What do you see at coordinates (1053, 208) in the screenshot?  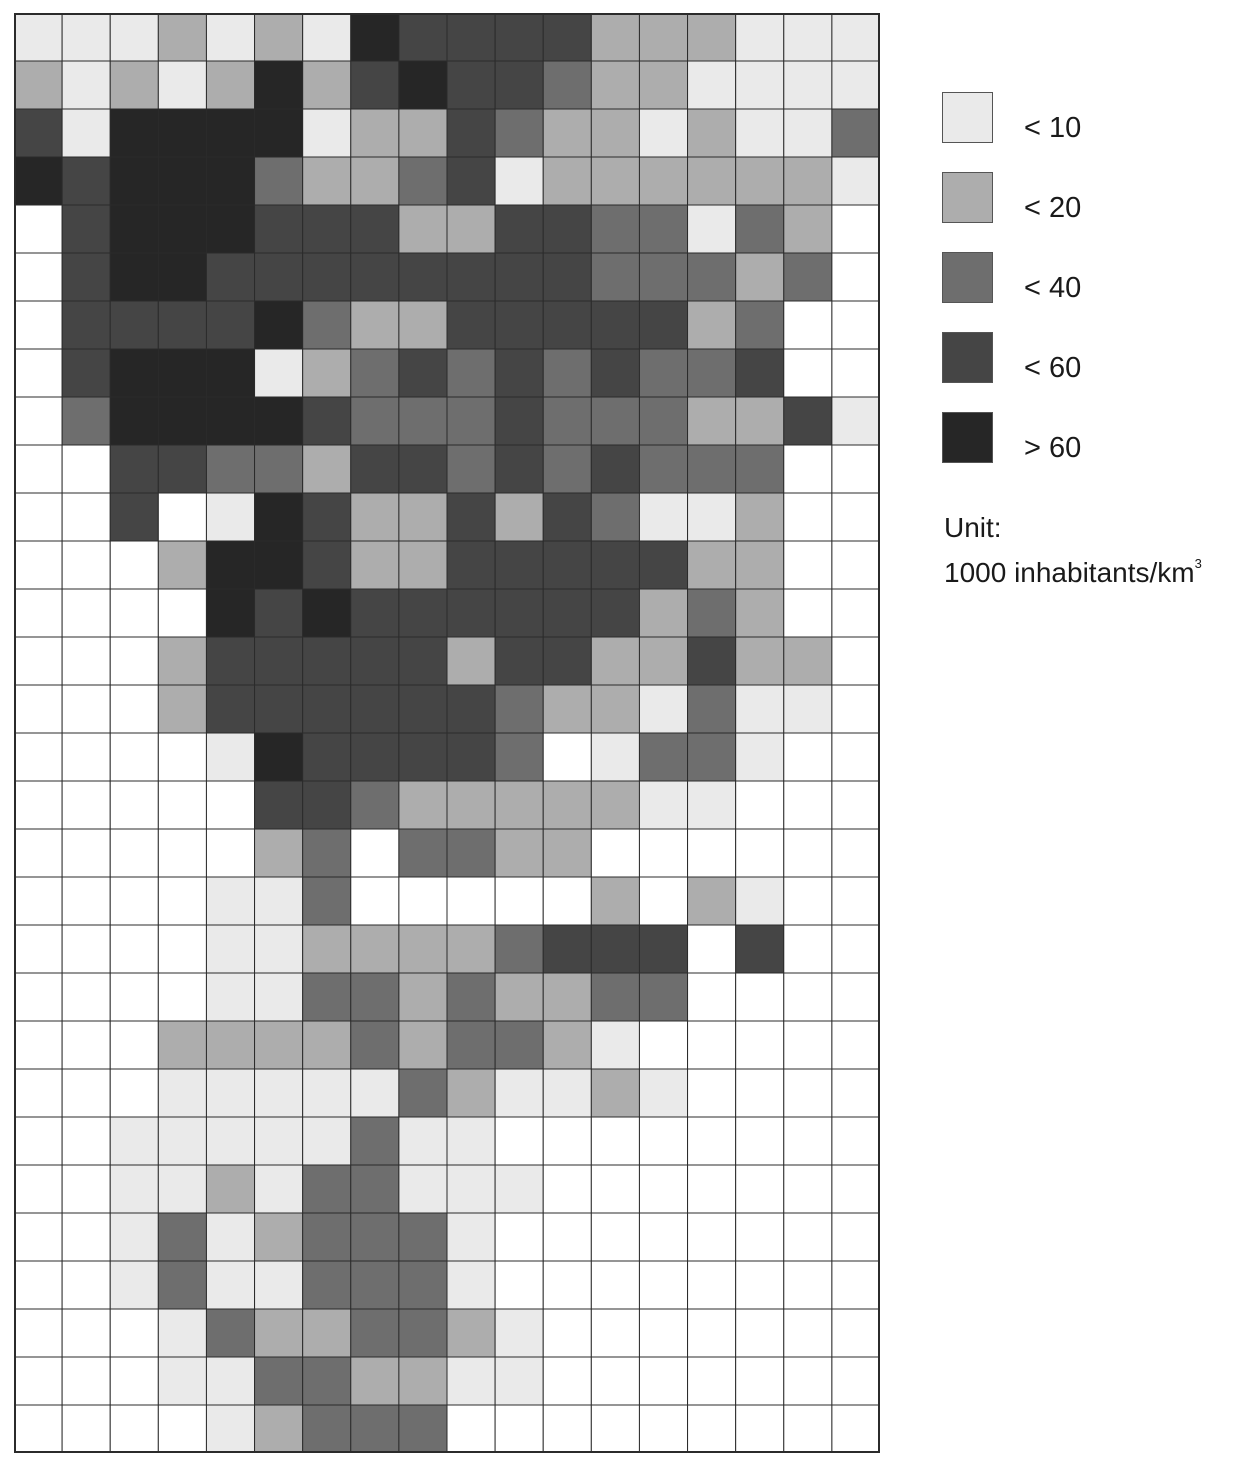 I see `legend-label-lt20: < 20` at bounding box center [1053, 208].